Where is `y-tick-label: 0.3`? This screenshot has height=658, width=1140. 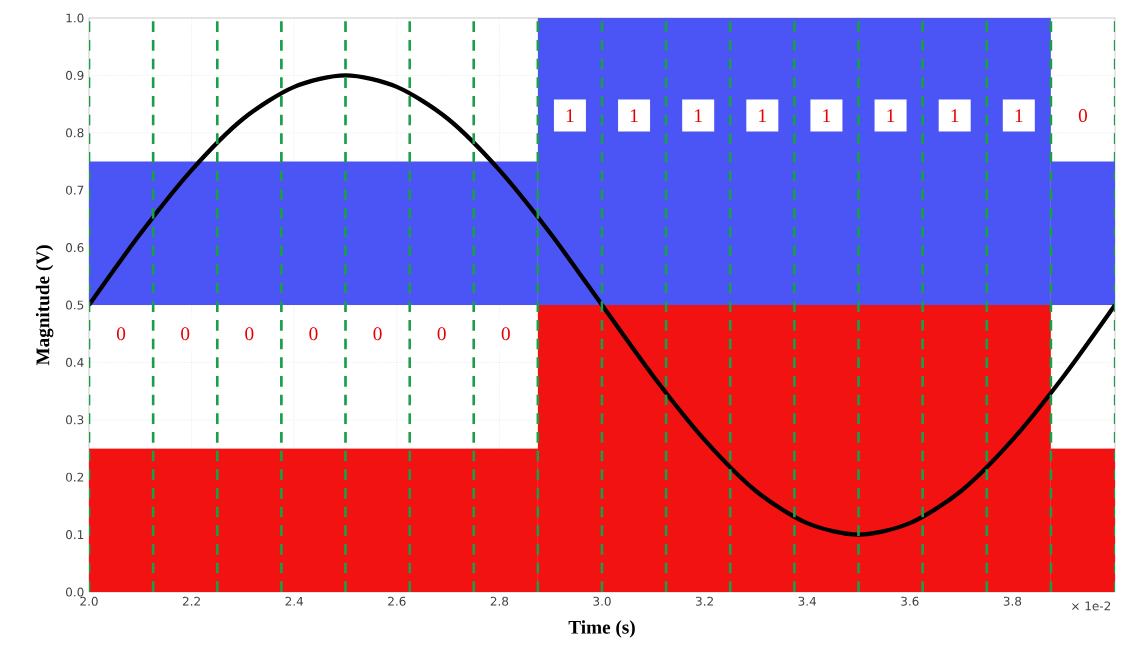 y-tick-label: 0.3 is located at coordinates (75, 420).